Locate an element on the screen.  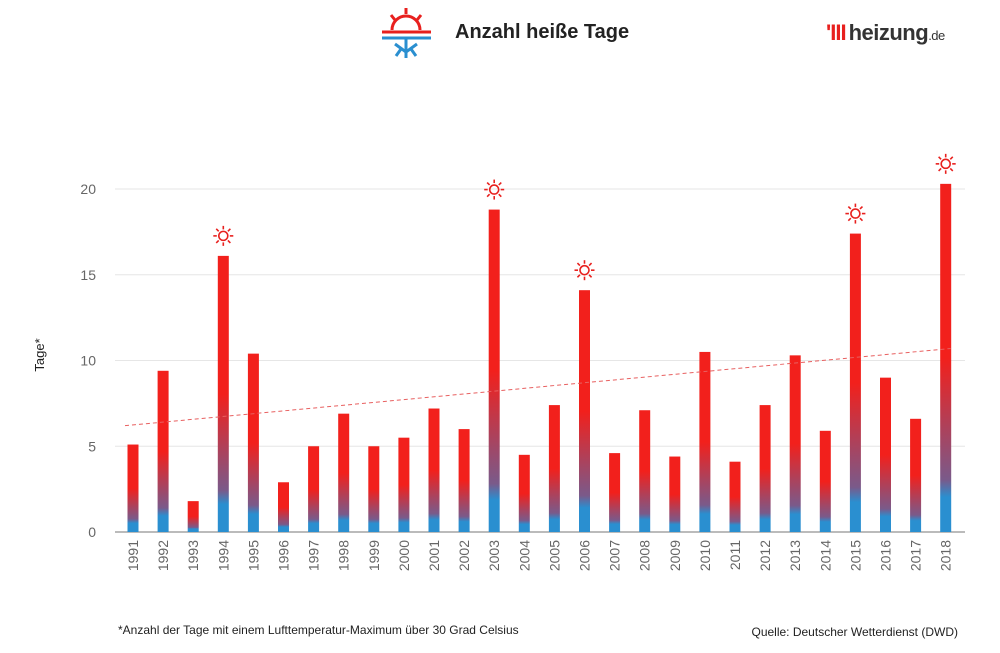
x-tick-label: 1991 is located at coordinates (133, 555).